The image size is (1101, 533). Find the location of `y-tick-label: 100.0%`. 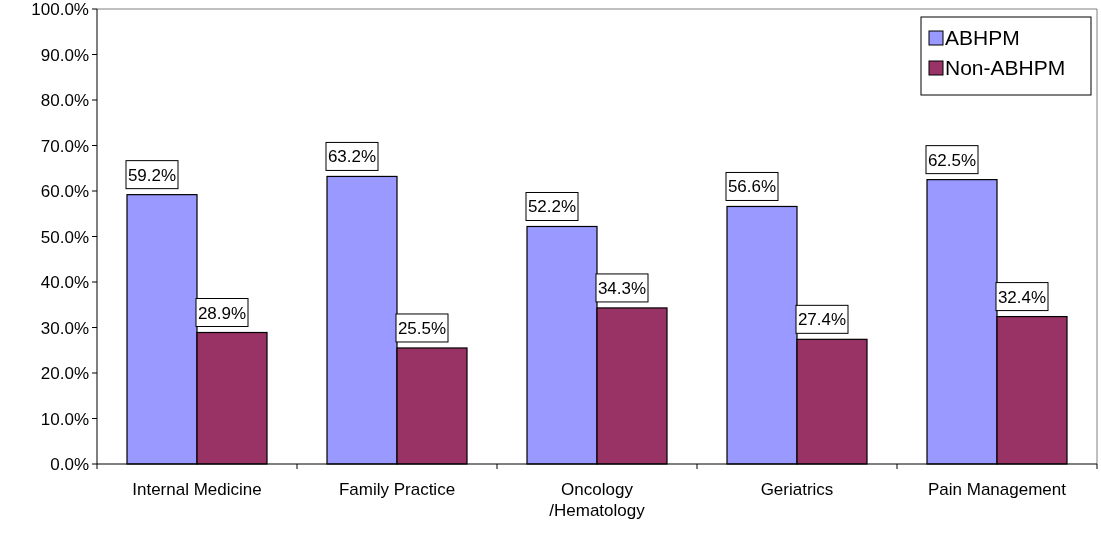

y-tick-label: 100.0% is located at coordinates (60, 9).